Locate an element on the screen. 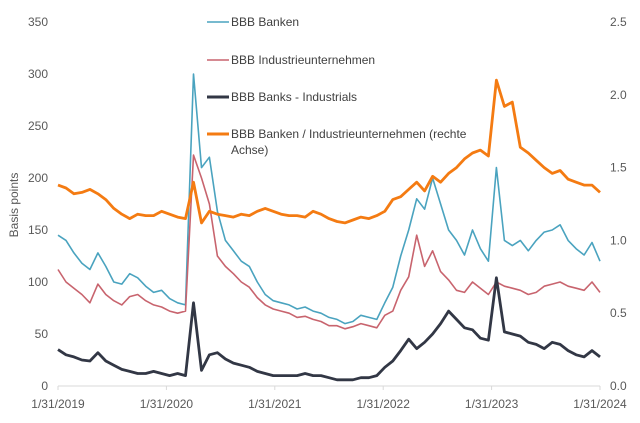  y2-tick-label: 2.5 is located at coordinates (618, 22).